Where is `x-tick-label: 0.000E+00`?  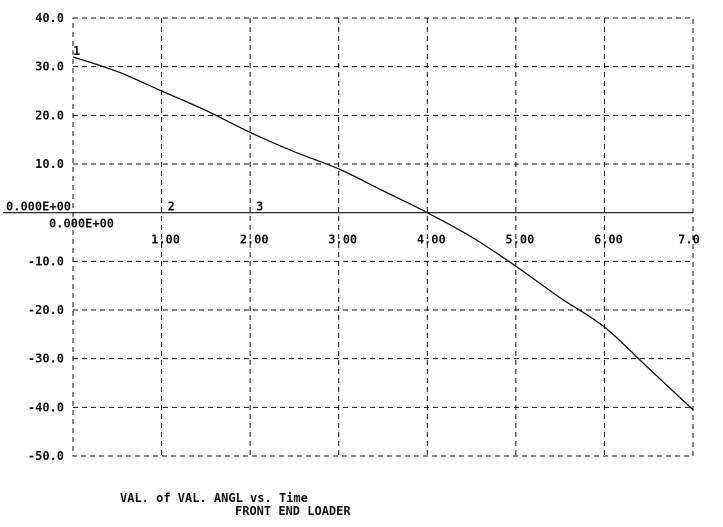
x-tick-label: 0.000E+00 is located at coordinates (81, 224).